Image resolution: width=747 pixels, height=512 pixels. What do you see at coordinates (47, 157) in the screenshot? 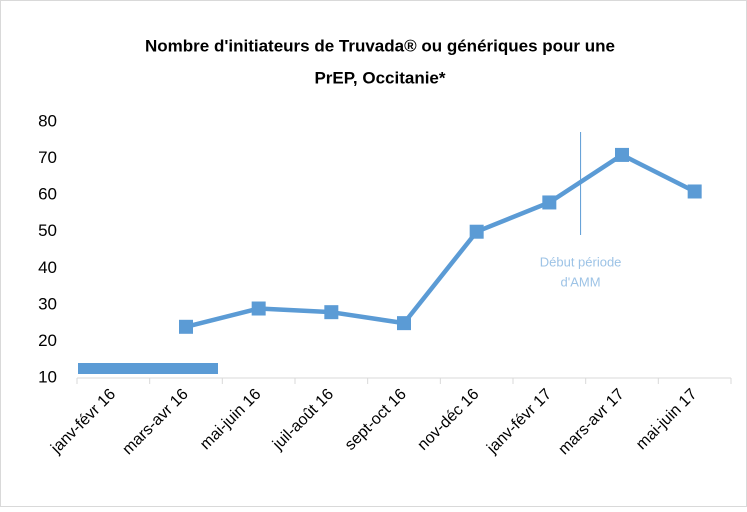
I see `y-tick-label: 70` at bounding box center [47, 157].